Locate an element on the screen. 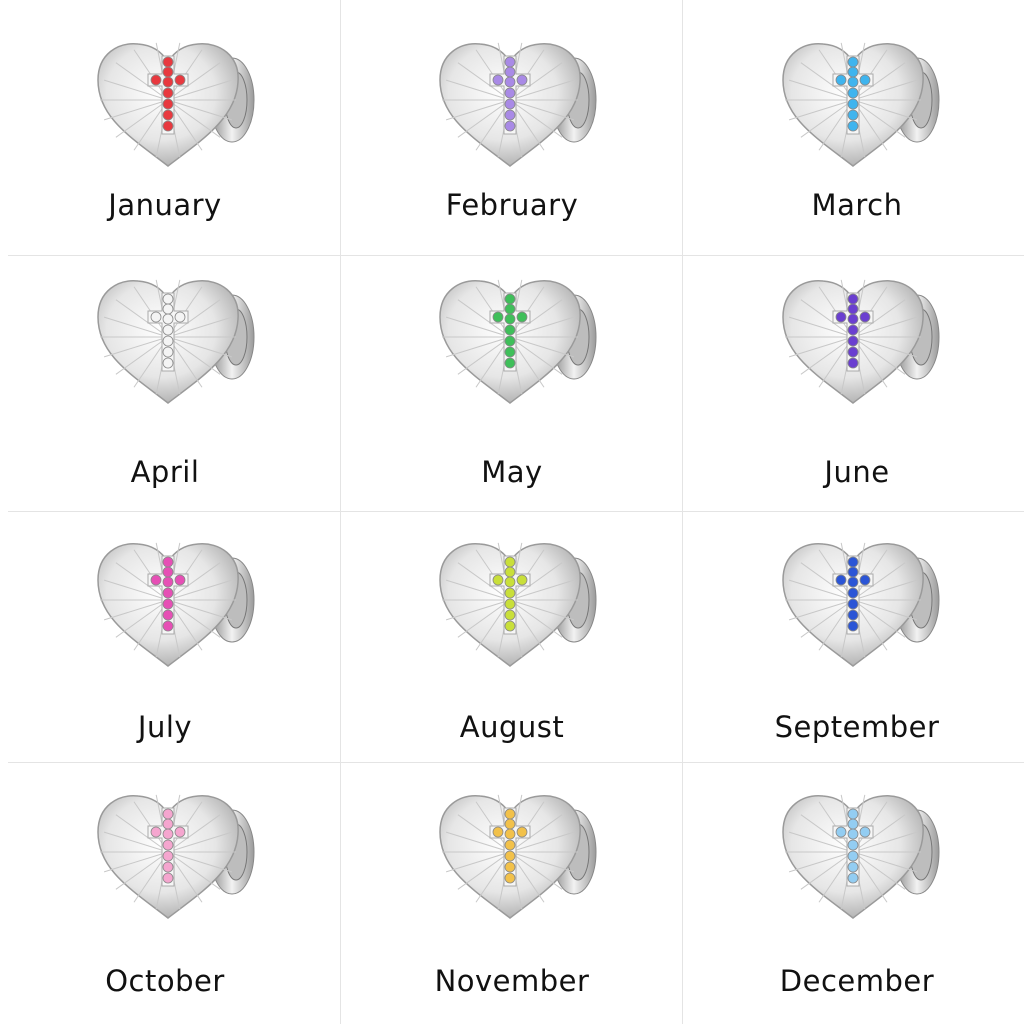  month-label: March is located at coordinates (857, 205).